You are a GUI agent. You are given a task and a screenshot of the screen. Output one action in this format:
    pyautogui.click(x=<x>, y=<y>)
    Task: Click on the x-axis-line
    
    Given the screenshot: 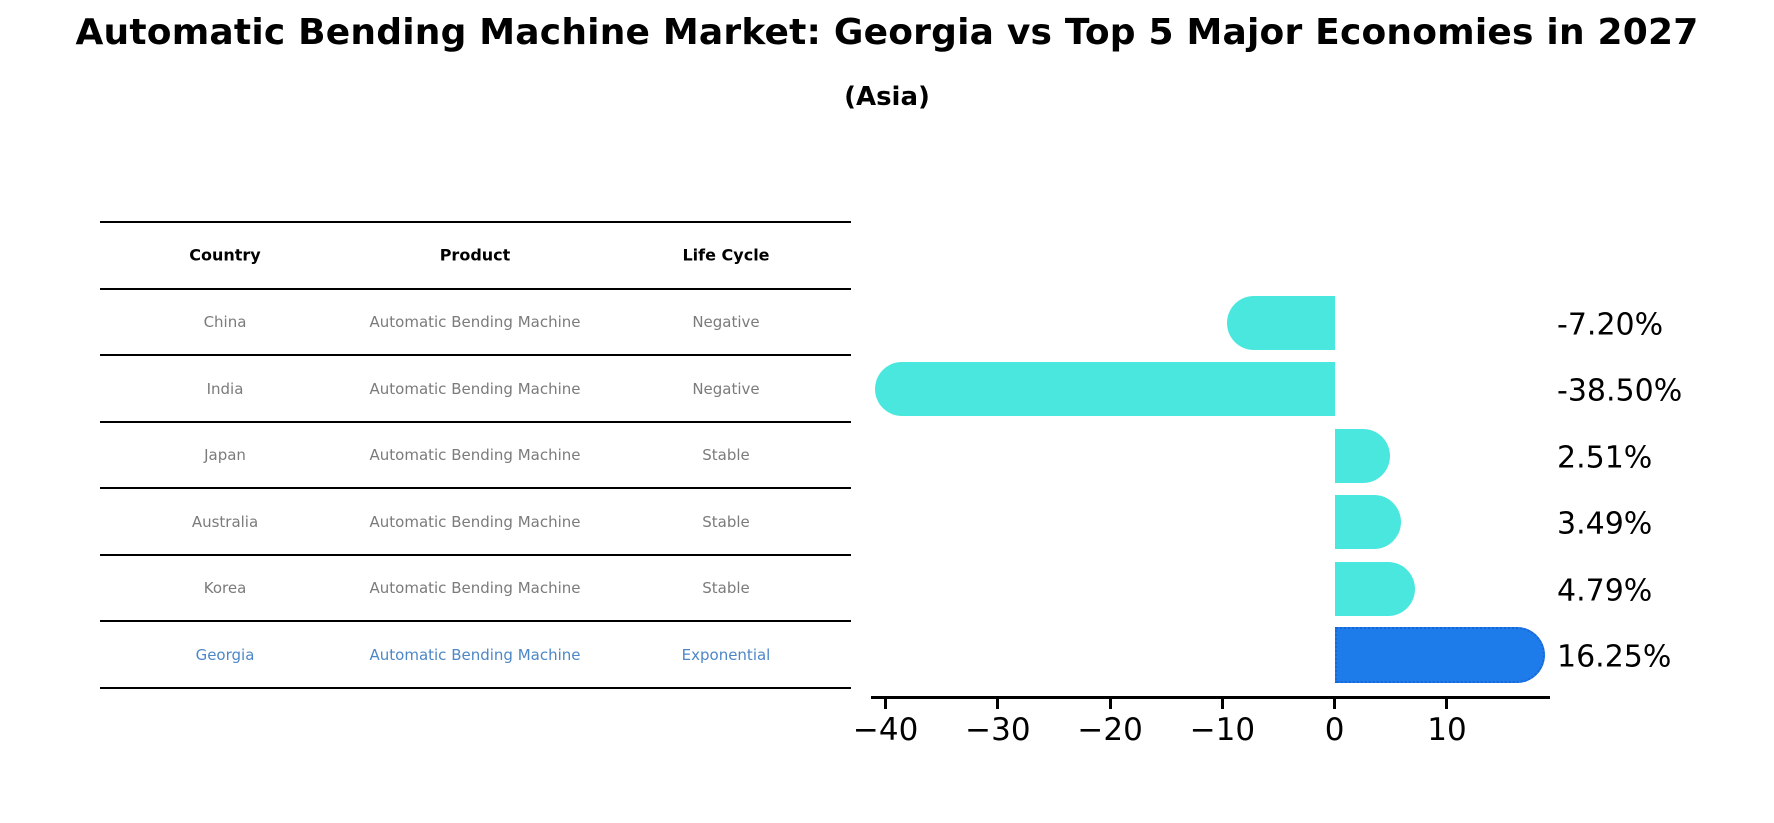 What is the action you would take?
    pyautogui.click(x=1210, y=697)
    